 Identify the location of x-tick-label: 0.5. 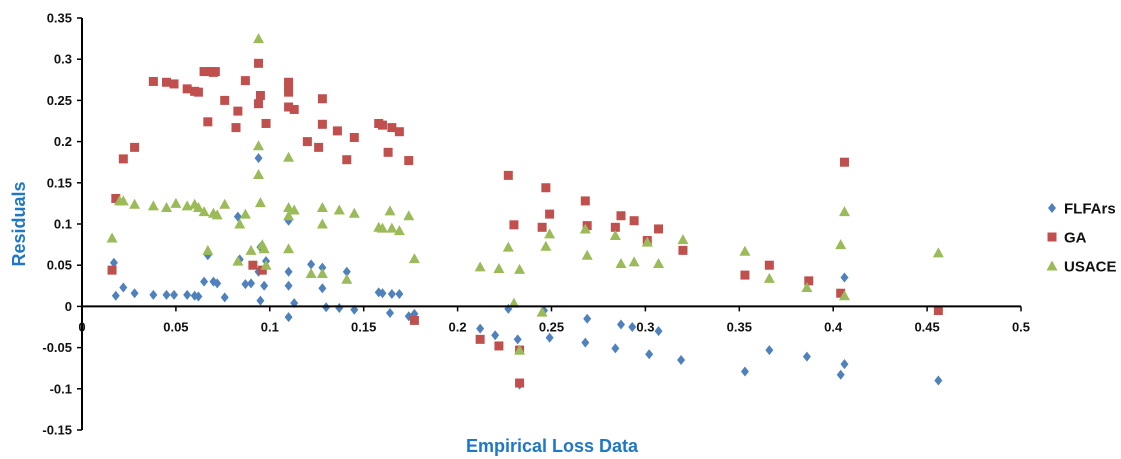
(1021, 326).